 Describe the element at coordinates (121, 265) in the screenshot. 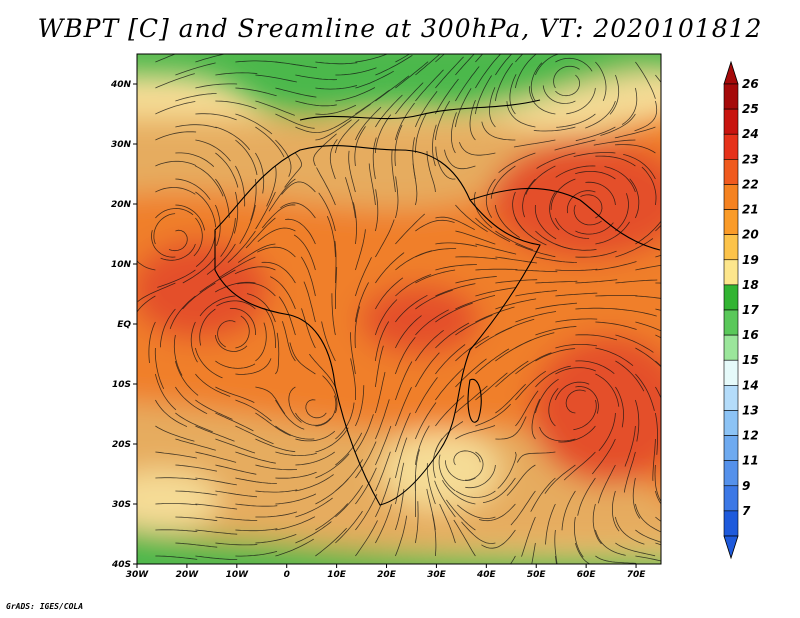

I see `y-tick-label: 10N` at that location.